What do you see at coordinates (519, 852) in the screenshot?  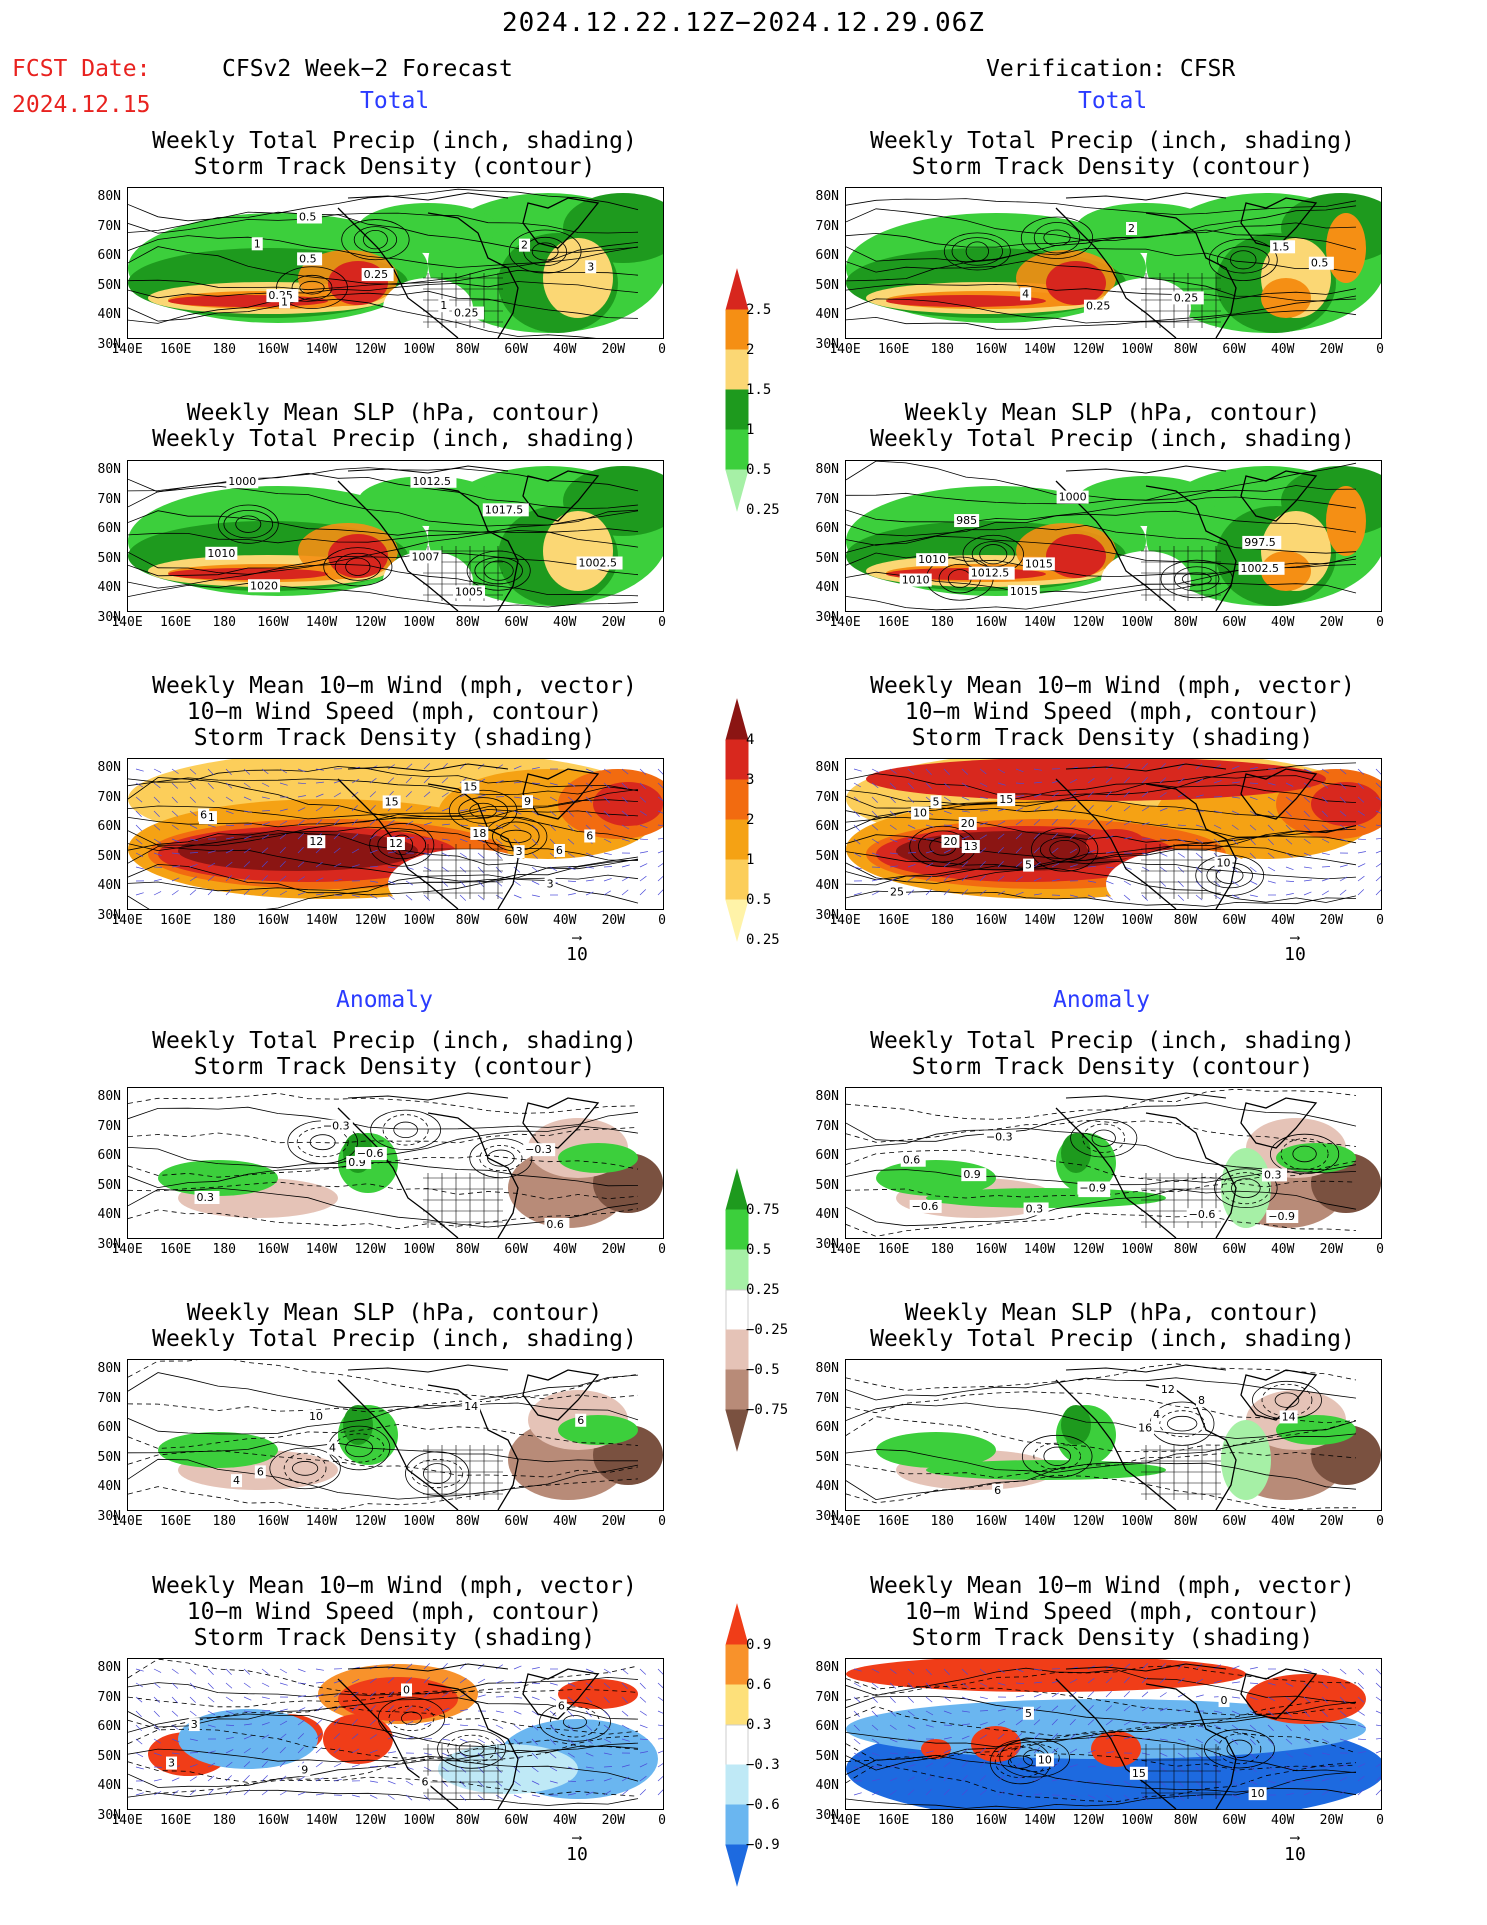 I see `contour-label: 3` at bounding box center [519, 852].